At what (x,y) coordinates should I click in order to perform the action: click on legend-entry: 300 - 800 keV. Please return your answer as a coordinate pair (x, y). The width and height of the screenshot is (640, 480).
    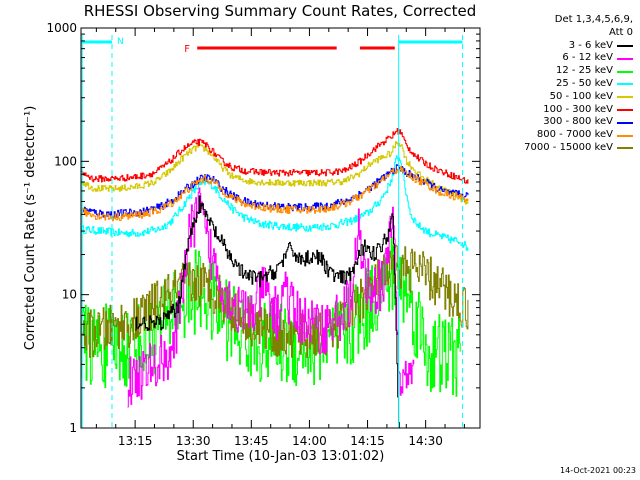
    Looking at the image, I should click on (558, 122).